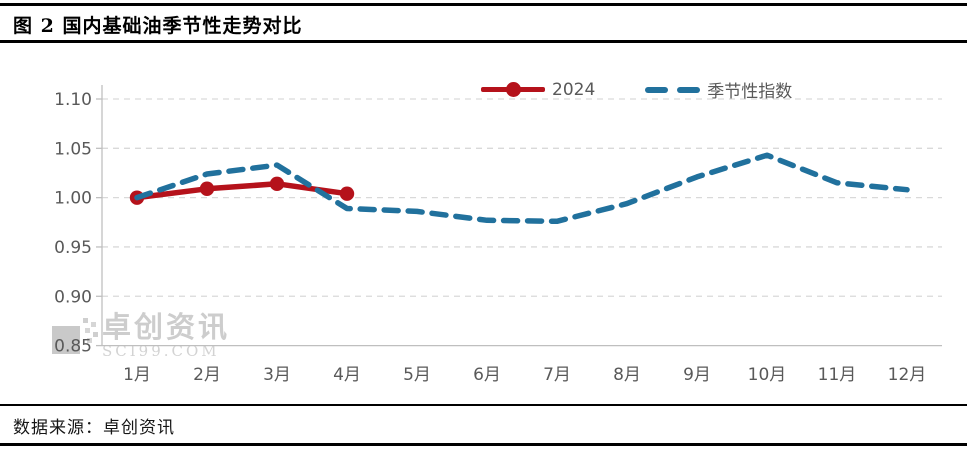 The image size is (967, 451). What do you see at coordinates (907, 375) in the screenshot?
I see `x-tick-label: 12月` at bounding box center [907, 375].